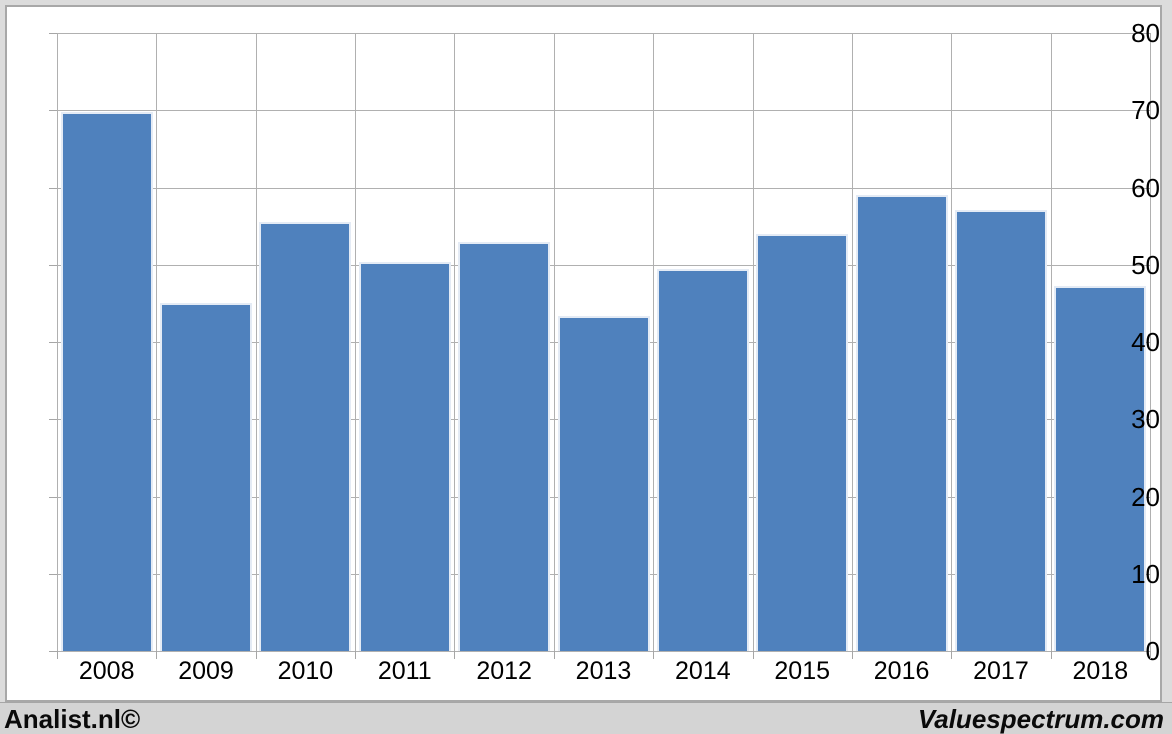  I want to click on bar-2010, so click(305, 436).